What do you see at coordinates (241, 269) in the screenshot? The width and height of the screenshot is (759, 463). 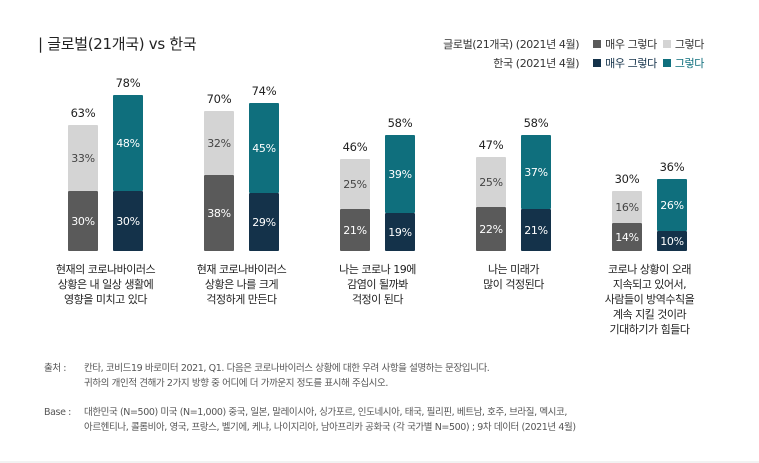 I see `category-label-line: 현재 코로나바이러스` at bounding box center [241, 269].